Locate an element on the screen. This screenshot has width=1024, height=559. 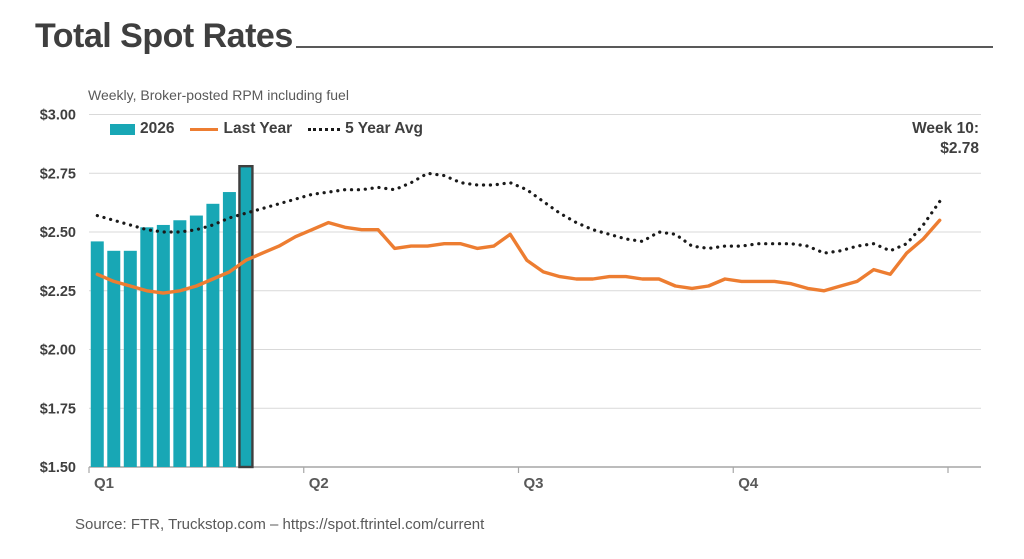
legend-label-2026: 2026 is located at coordinates (157, 128).